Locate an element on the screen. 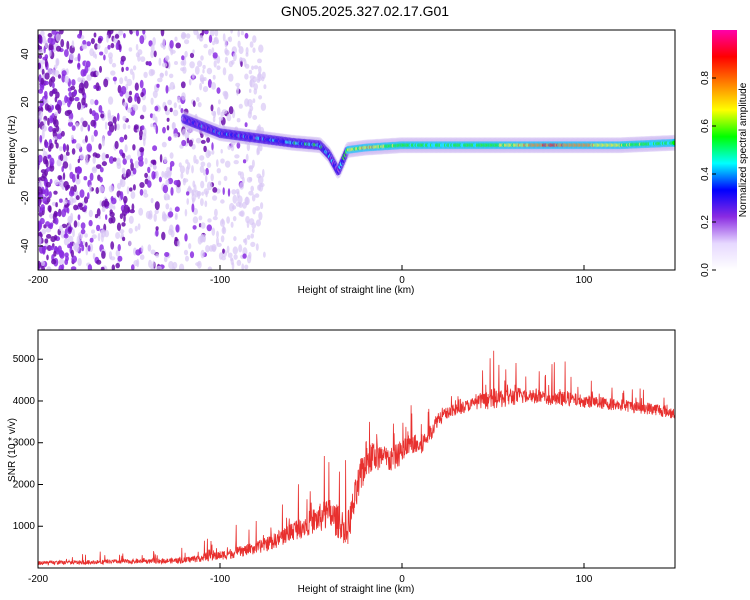 The width and height of the screenshot is (750, 600). x-tick-label: 100 is located at coordinates (584, 579).